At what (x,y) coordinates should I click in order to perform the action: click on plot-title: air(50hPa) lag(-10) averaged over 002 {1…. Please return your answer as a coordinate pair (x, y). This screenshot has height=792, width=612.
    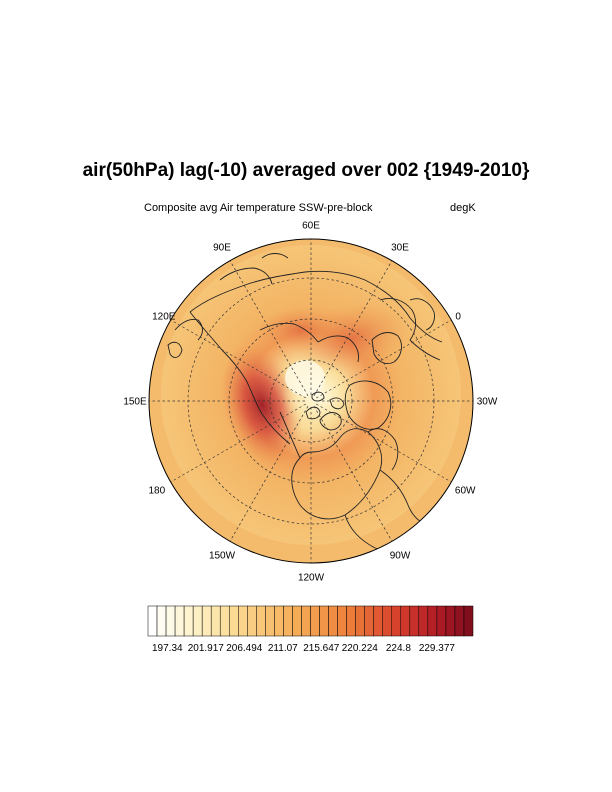
    Looking at the image, I should click on (306, 170).